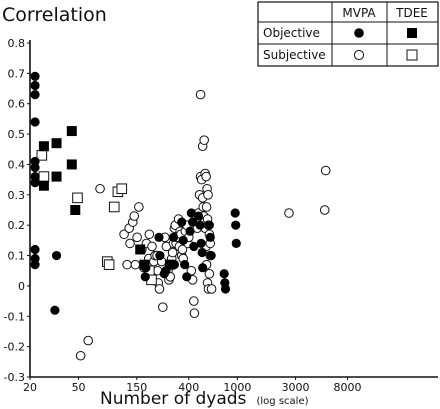 Image resolution: width=440 pixels, height=409 pixels. What do you see at coordinates (188, 387) in the screenshot?
I see `x-tick-label: 400` at bounding box center [188, 387].